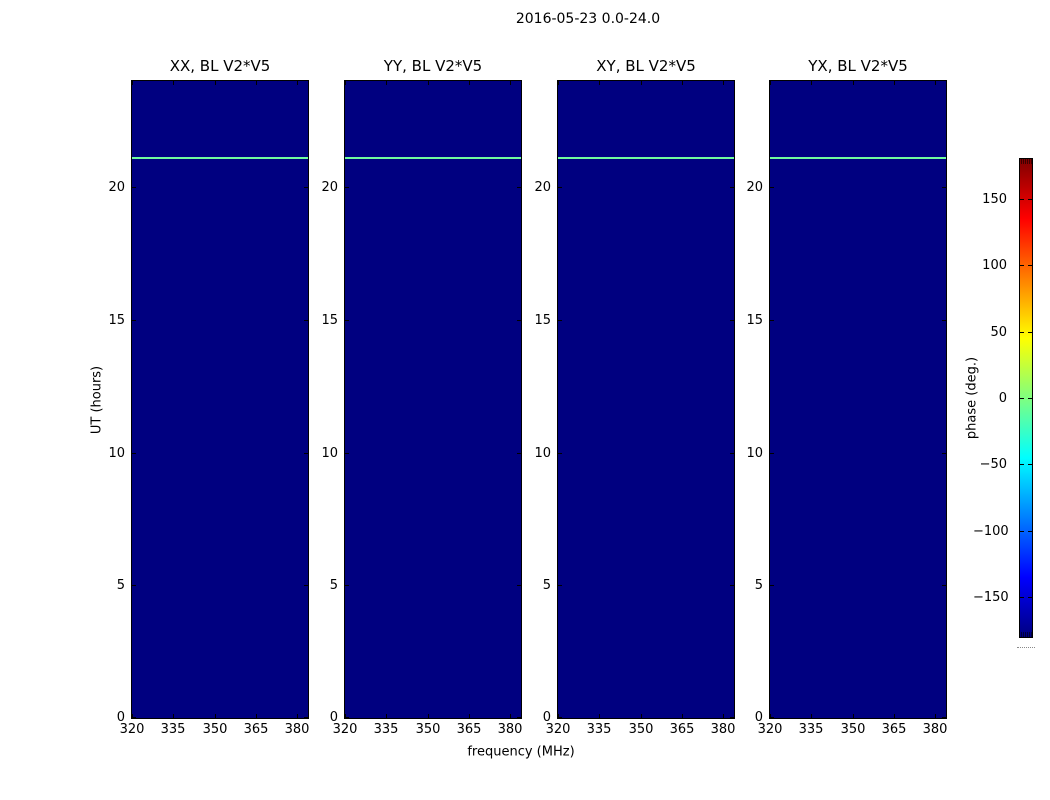 This screenshot has width=1050, height=800. Describe the element at coordinates (1026, 398) in the screenshot. I see `colorbar` at that location.